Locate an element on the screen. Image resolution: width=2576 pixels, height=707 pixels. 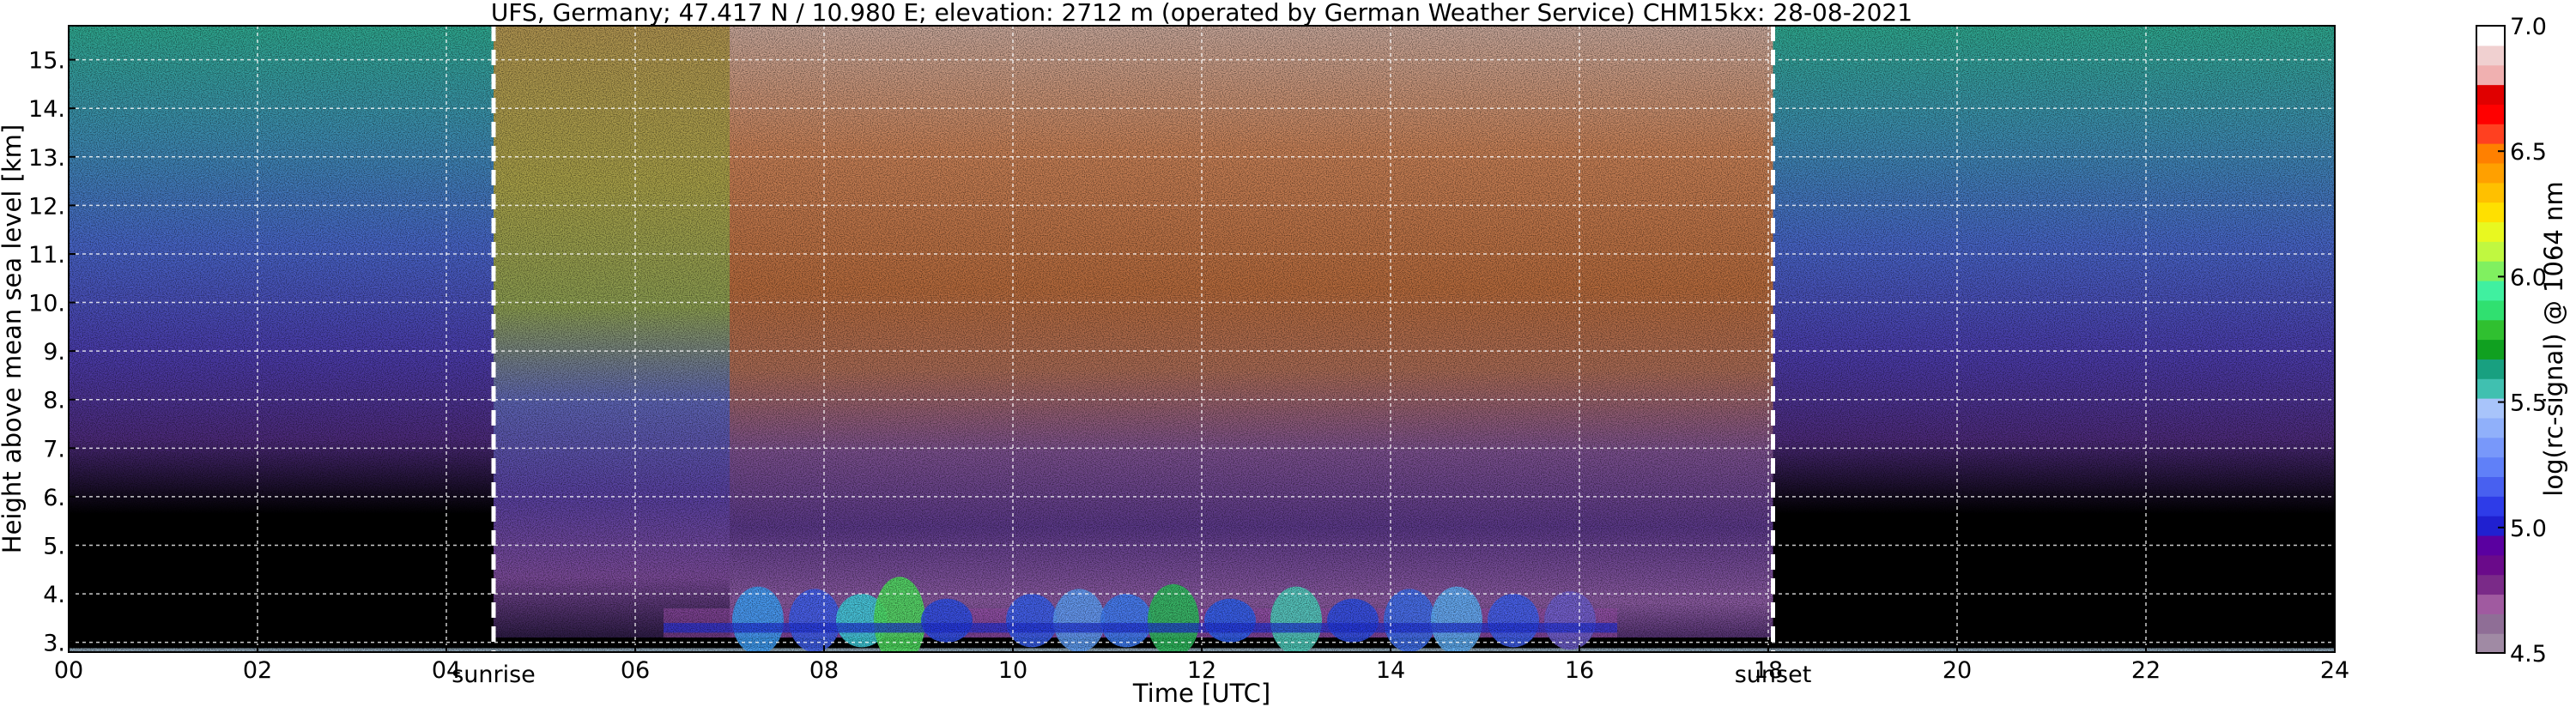
colorbar-tick-label: 6.5 is located at coordinates (2528, 152).